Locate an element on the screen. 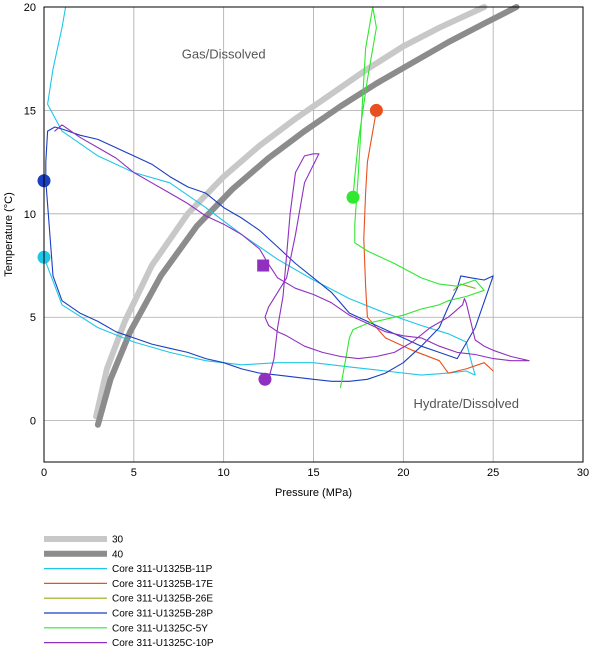 The width and height of the screenshot is (590, 657). x-tick-label: 5 is located at coordinates (134, 473).